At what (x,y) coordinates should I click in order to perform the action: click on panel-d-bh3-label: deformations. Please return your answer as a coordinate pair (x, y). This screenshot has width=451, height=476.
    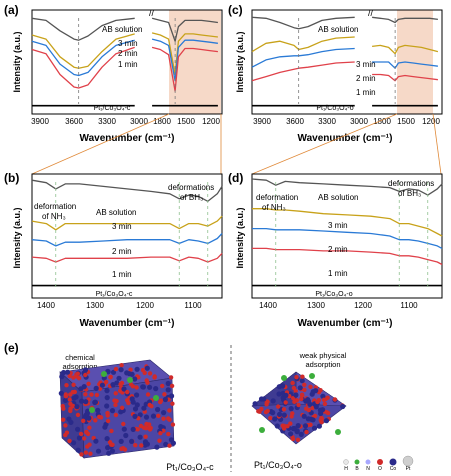
    Looking at the image, I should click on (411, 183).